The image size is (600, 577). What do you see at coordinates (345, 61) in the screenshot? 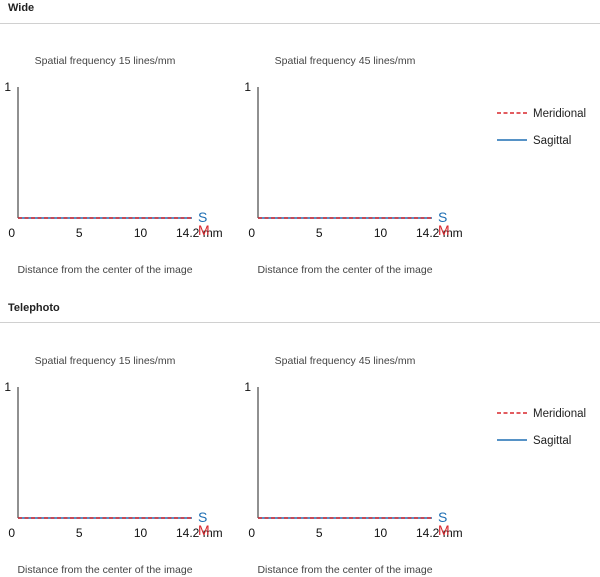
I see `chart-0-1-title: Spatial frequency 45 lines/mm` at bounding box center [345, 61].